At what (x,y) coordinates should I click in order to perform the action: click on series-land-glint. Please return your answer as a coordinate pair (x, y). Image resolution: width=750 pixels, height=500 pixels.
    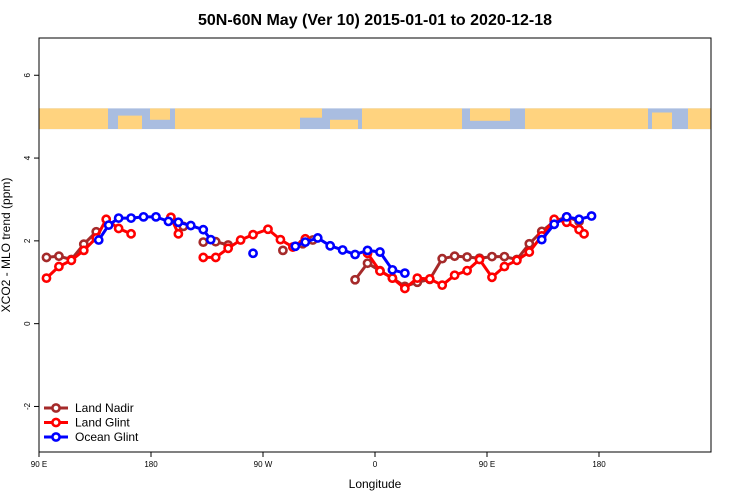
    Looking at the image, I should click on (315, 253).